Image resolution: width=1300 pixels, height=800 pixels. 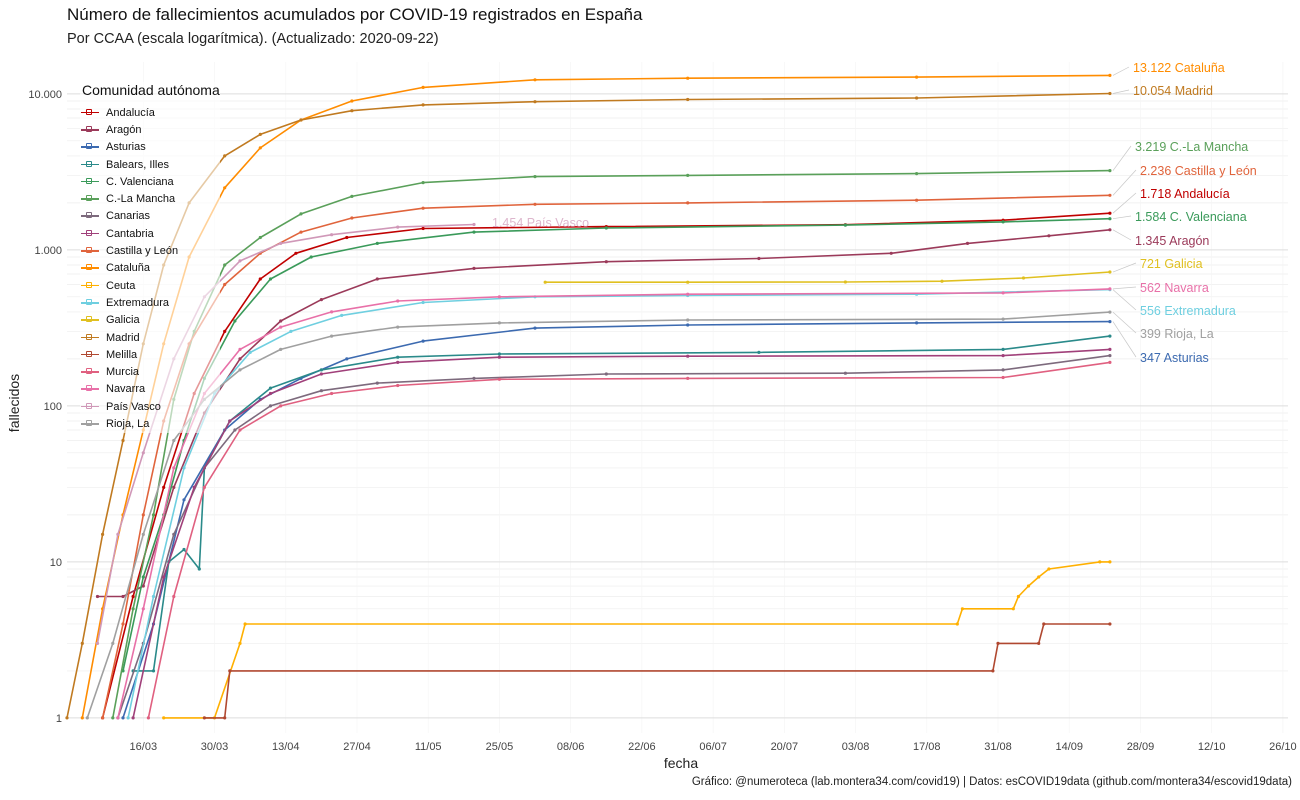 What do you see at coordinates (150, 302) in the screenshot?
I see `legend-item: Extremadura` at bounding box center [150, 302].